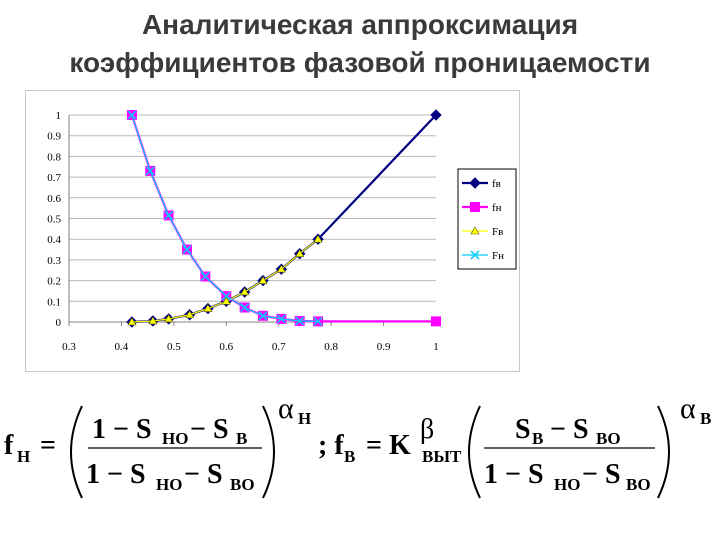 This screenshot has height=540, width=720. What do you see at coordinates (360, 62) in the screenshot?
I see `title-line-2: коэффициентов фазовой проницаемости` at bounding box center [360, 62].